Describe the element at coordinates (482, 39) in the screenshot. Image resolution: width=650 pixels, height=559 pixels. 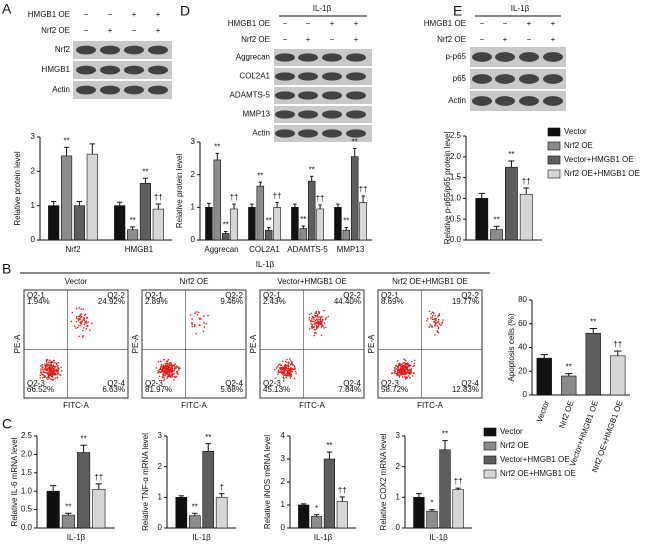
I see `treatment-sign: −` at that location.